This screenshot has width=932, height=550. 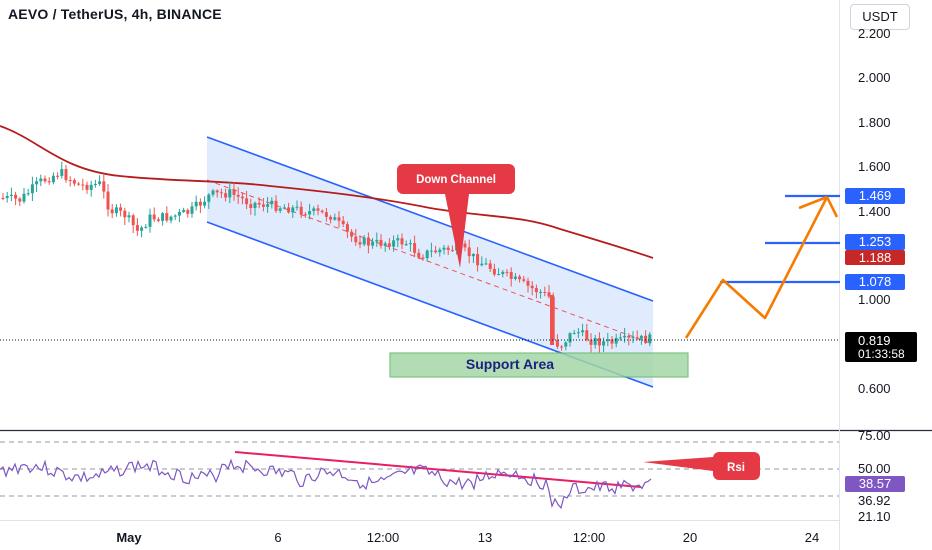 What do you see at coordinates (874, 211) in the screenshot?
I see `y-tick: 1.400` at bounding box center [874, 211].